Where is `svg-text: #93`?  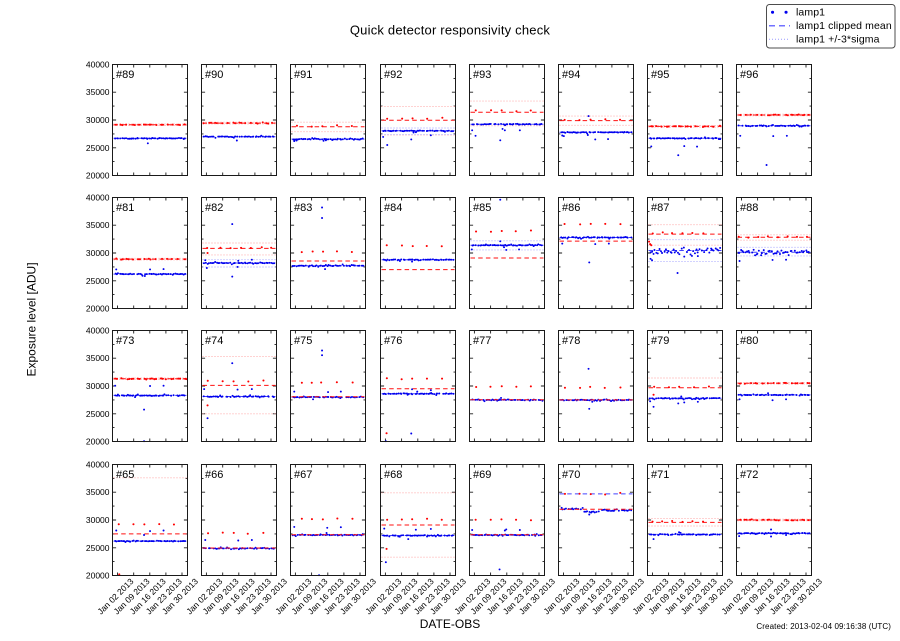 svg-text: #93 is located at coordinates (482, 75).